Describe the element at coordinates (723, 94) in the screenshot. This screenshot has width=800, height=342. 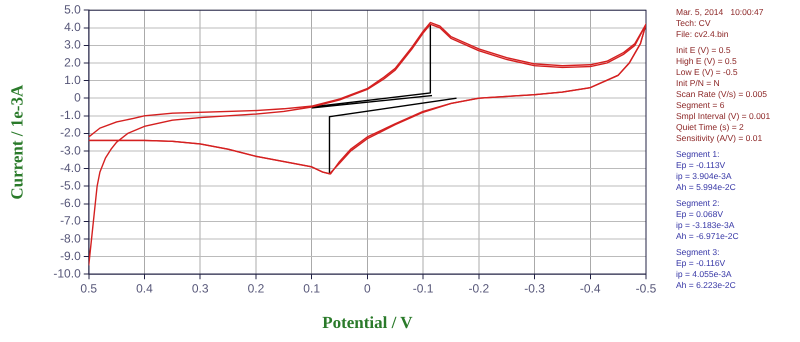
I see `text: Init E (V) = 0.5 High E (V) = 0.5 Low E (V) = -0.5 Init P/N = N Scan Rate (V/s) = 0.005 Segment = 6 Smpl Interval (V) = 0.001 Quiet Time (s) = 2 Sensitivity (A/V) = 0.01` at that location.